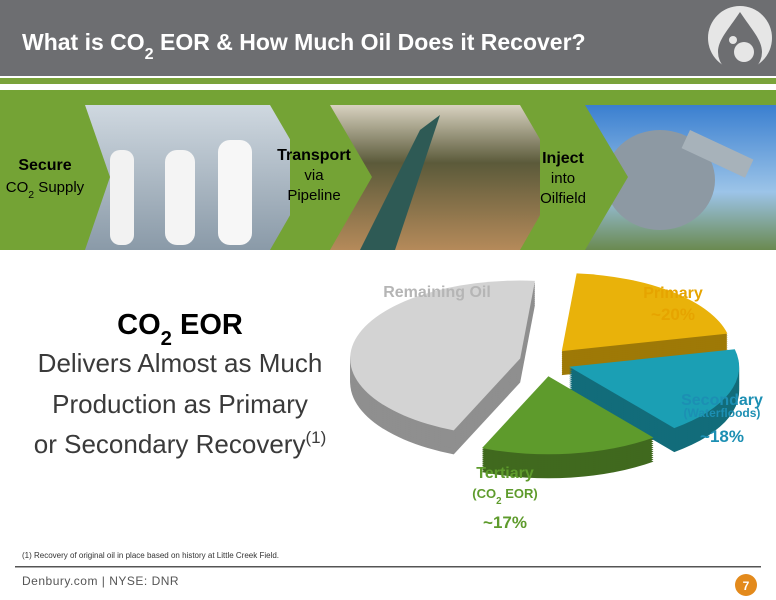 The image size is (776, 600). What do you see at coordinates (563, 158) in the screenshot?
I see `step-title: Inject` at bounding box center [563, 158].